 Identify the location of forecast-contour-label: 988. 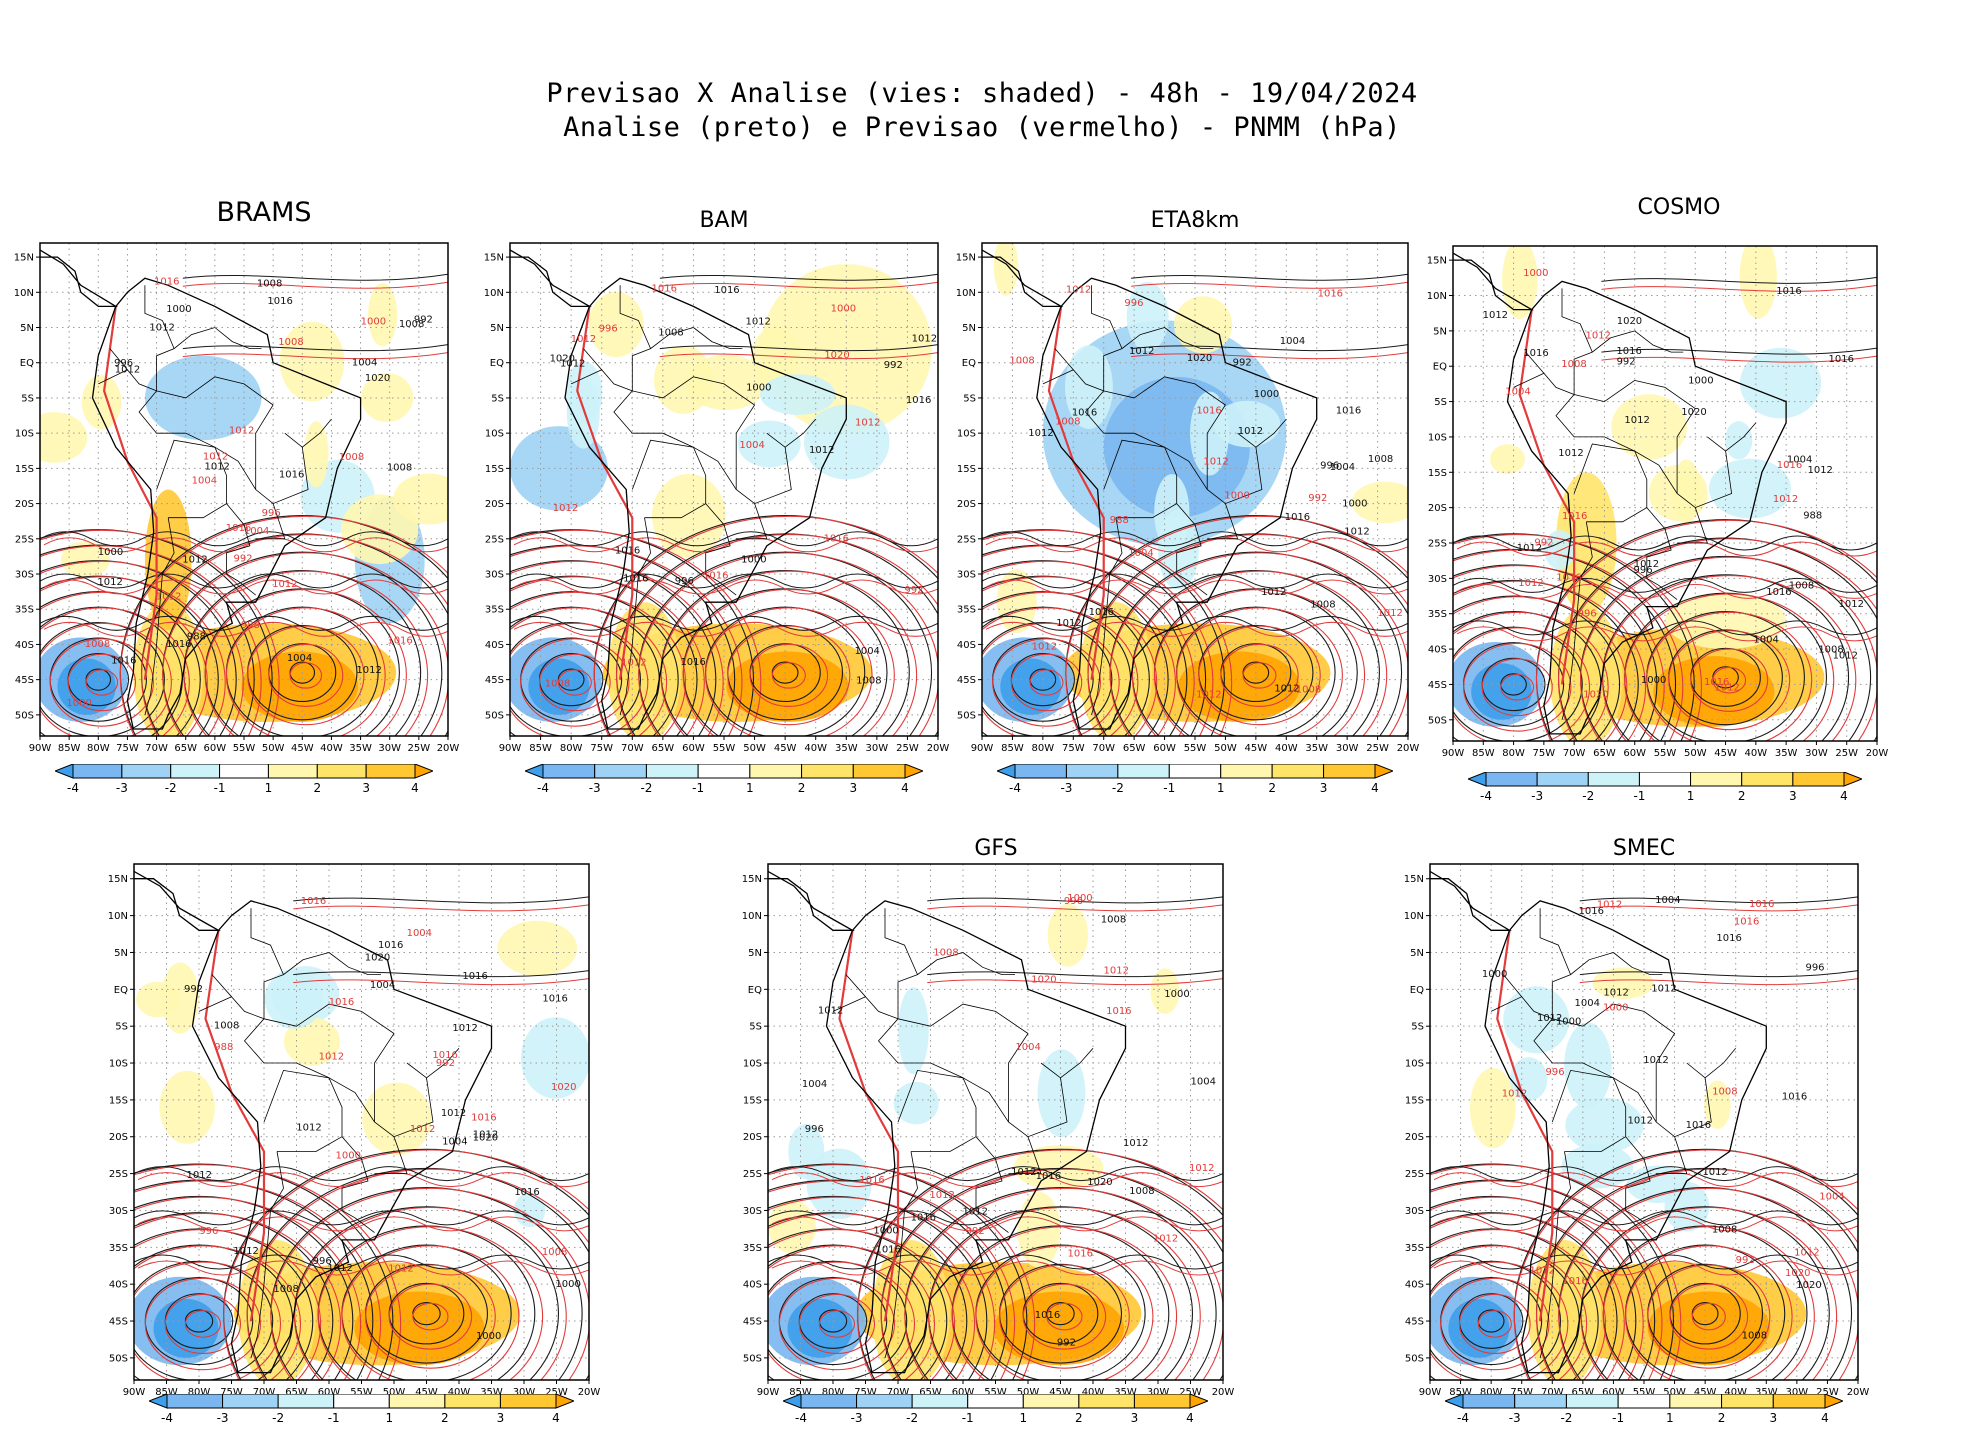
(223, 1047).